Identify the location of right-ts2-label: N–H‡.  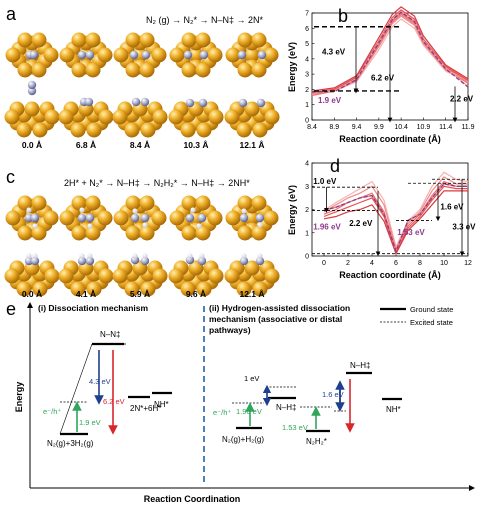
(360, 365).